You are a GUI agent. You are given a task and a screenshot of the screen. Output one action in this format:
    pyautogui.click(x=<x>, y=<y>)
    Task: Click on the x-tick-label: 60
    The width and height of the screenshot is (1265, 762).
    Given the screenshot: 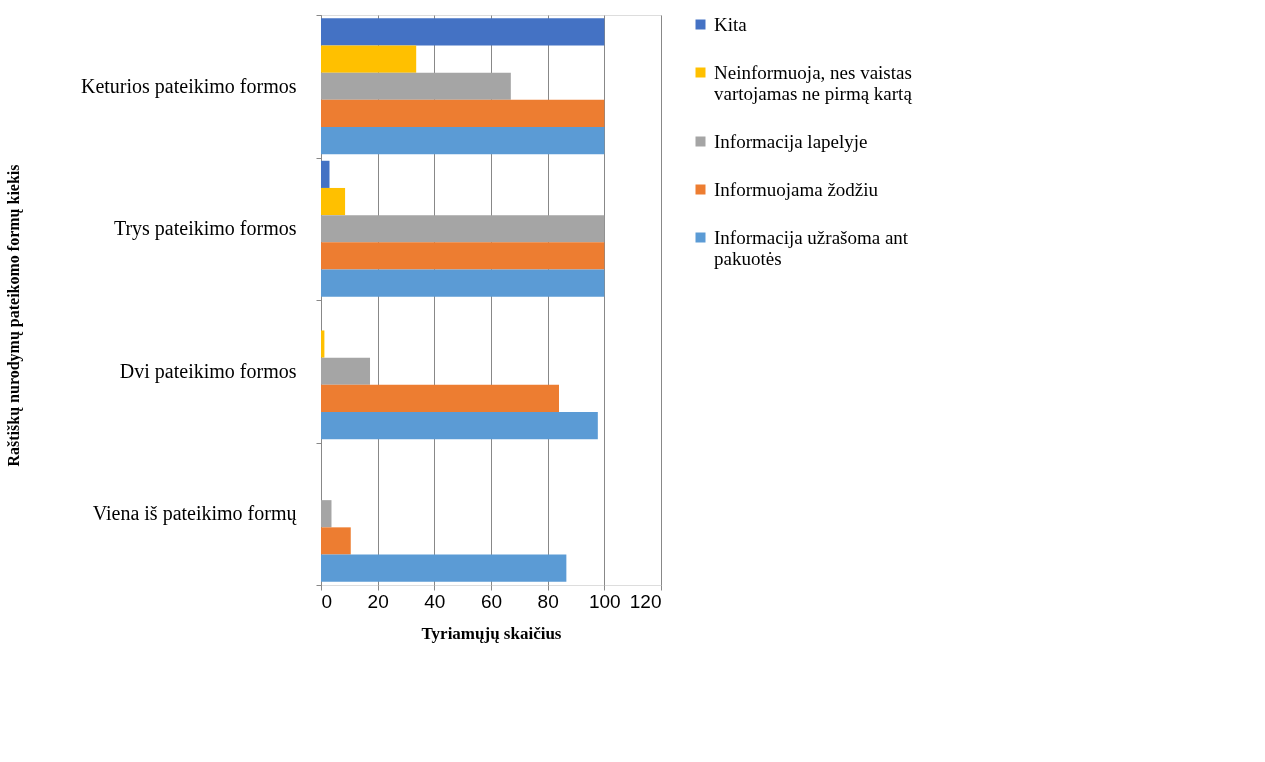 What is the action you would take?
    pyautogui.click(x=491, y=601)
    